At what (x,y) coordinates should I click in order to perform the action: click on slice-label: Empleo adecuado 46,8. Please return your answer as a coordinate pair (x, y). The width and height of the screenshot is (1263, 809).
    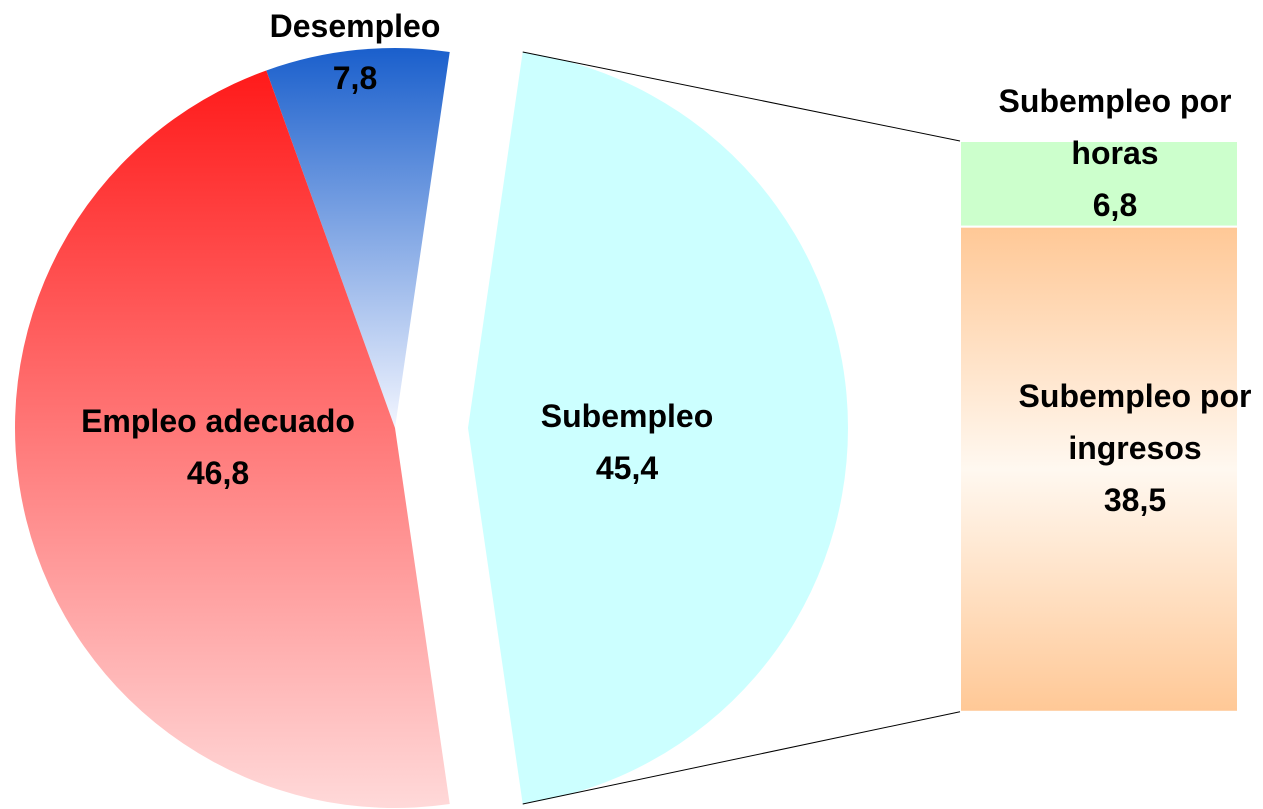
    Looking at the image, I should click on (218, 447).